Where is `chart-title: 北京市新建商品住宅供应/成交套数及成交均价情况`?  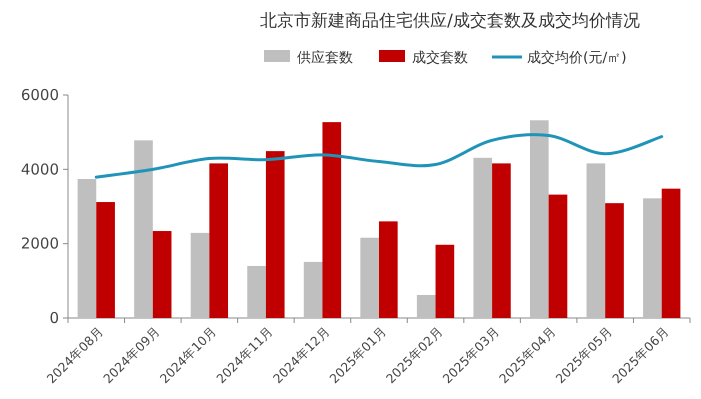
chart-title: 北京市新建商品住宅供应/成交套数及成交均价情况 is located at coordinates (450, 21).